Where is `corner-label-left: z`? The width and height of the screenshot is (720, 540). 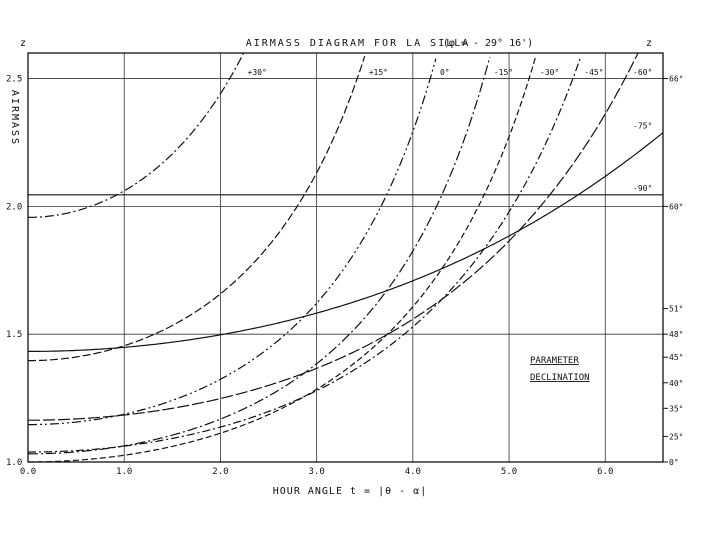 corner-label-left: z is located at coordinates (23, 43).